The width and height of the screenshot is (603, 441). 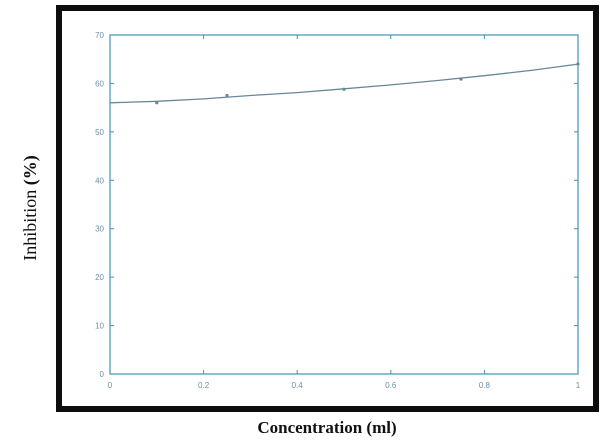 I want to click on y-tick-label: 0, so click(x=102, y=374).